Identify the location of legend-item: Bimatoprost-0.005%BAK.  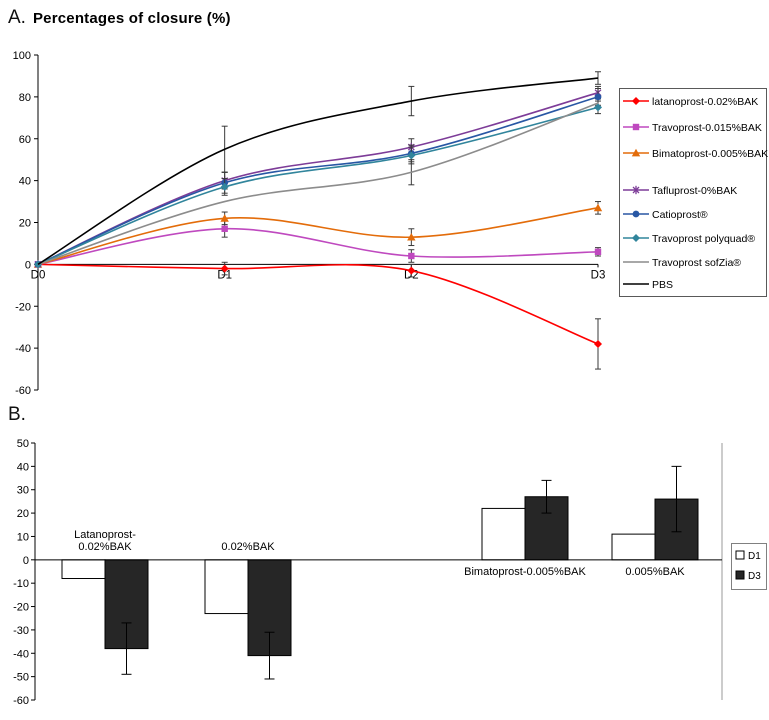
(695, 154).